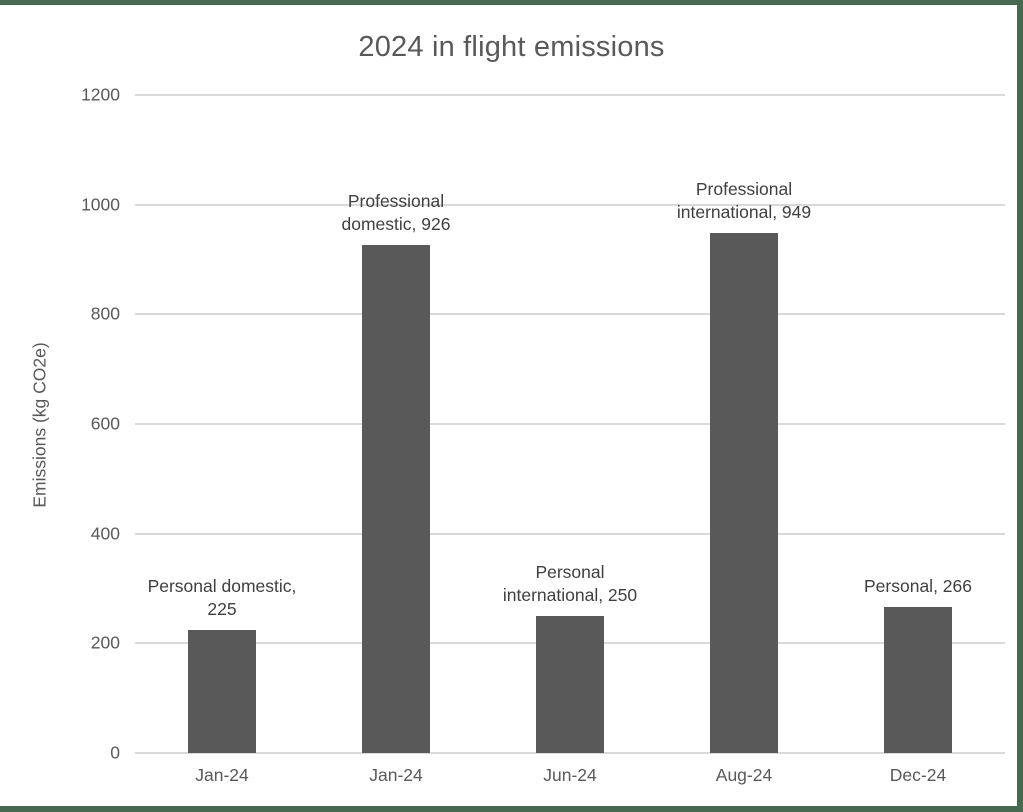 The image size is (1023, 812). What do you see at coordinates (396, 224) in the screenshot?
I see `bar-data-label-line: domestic, 926` at bounding box center [396, 224].